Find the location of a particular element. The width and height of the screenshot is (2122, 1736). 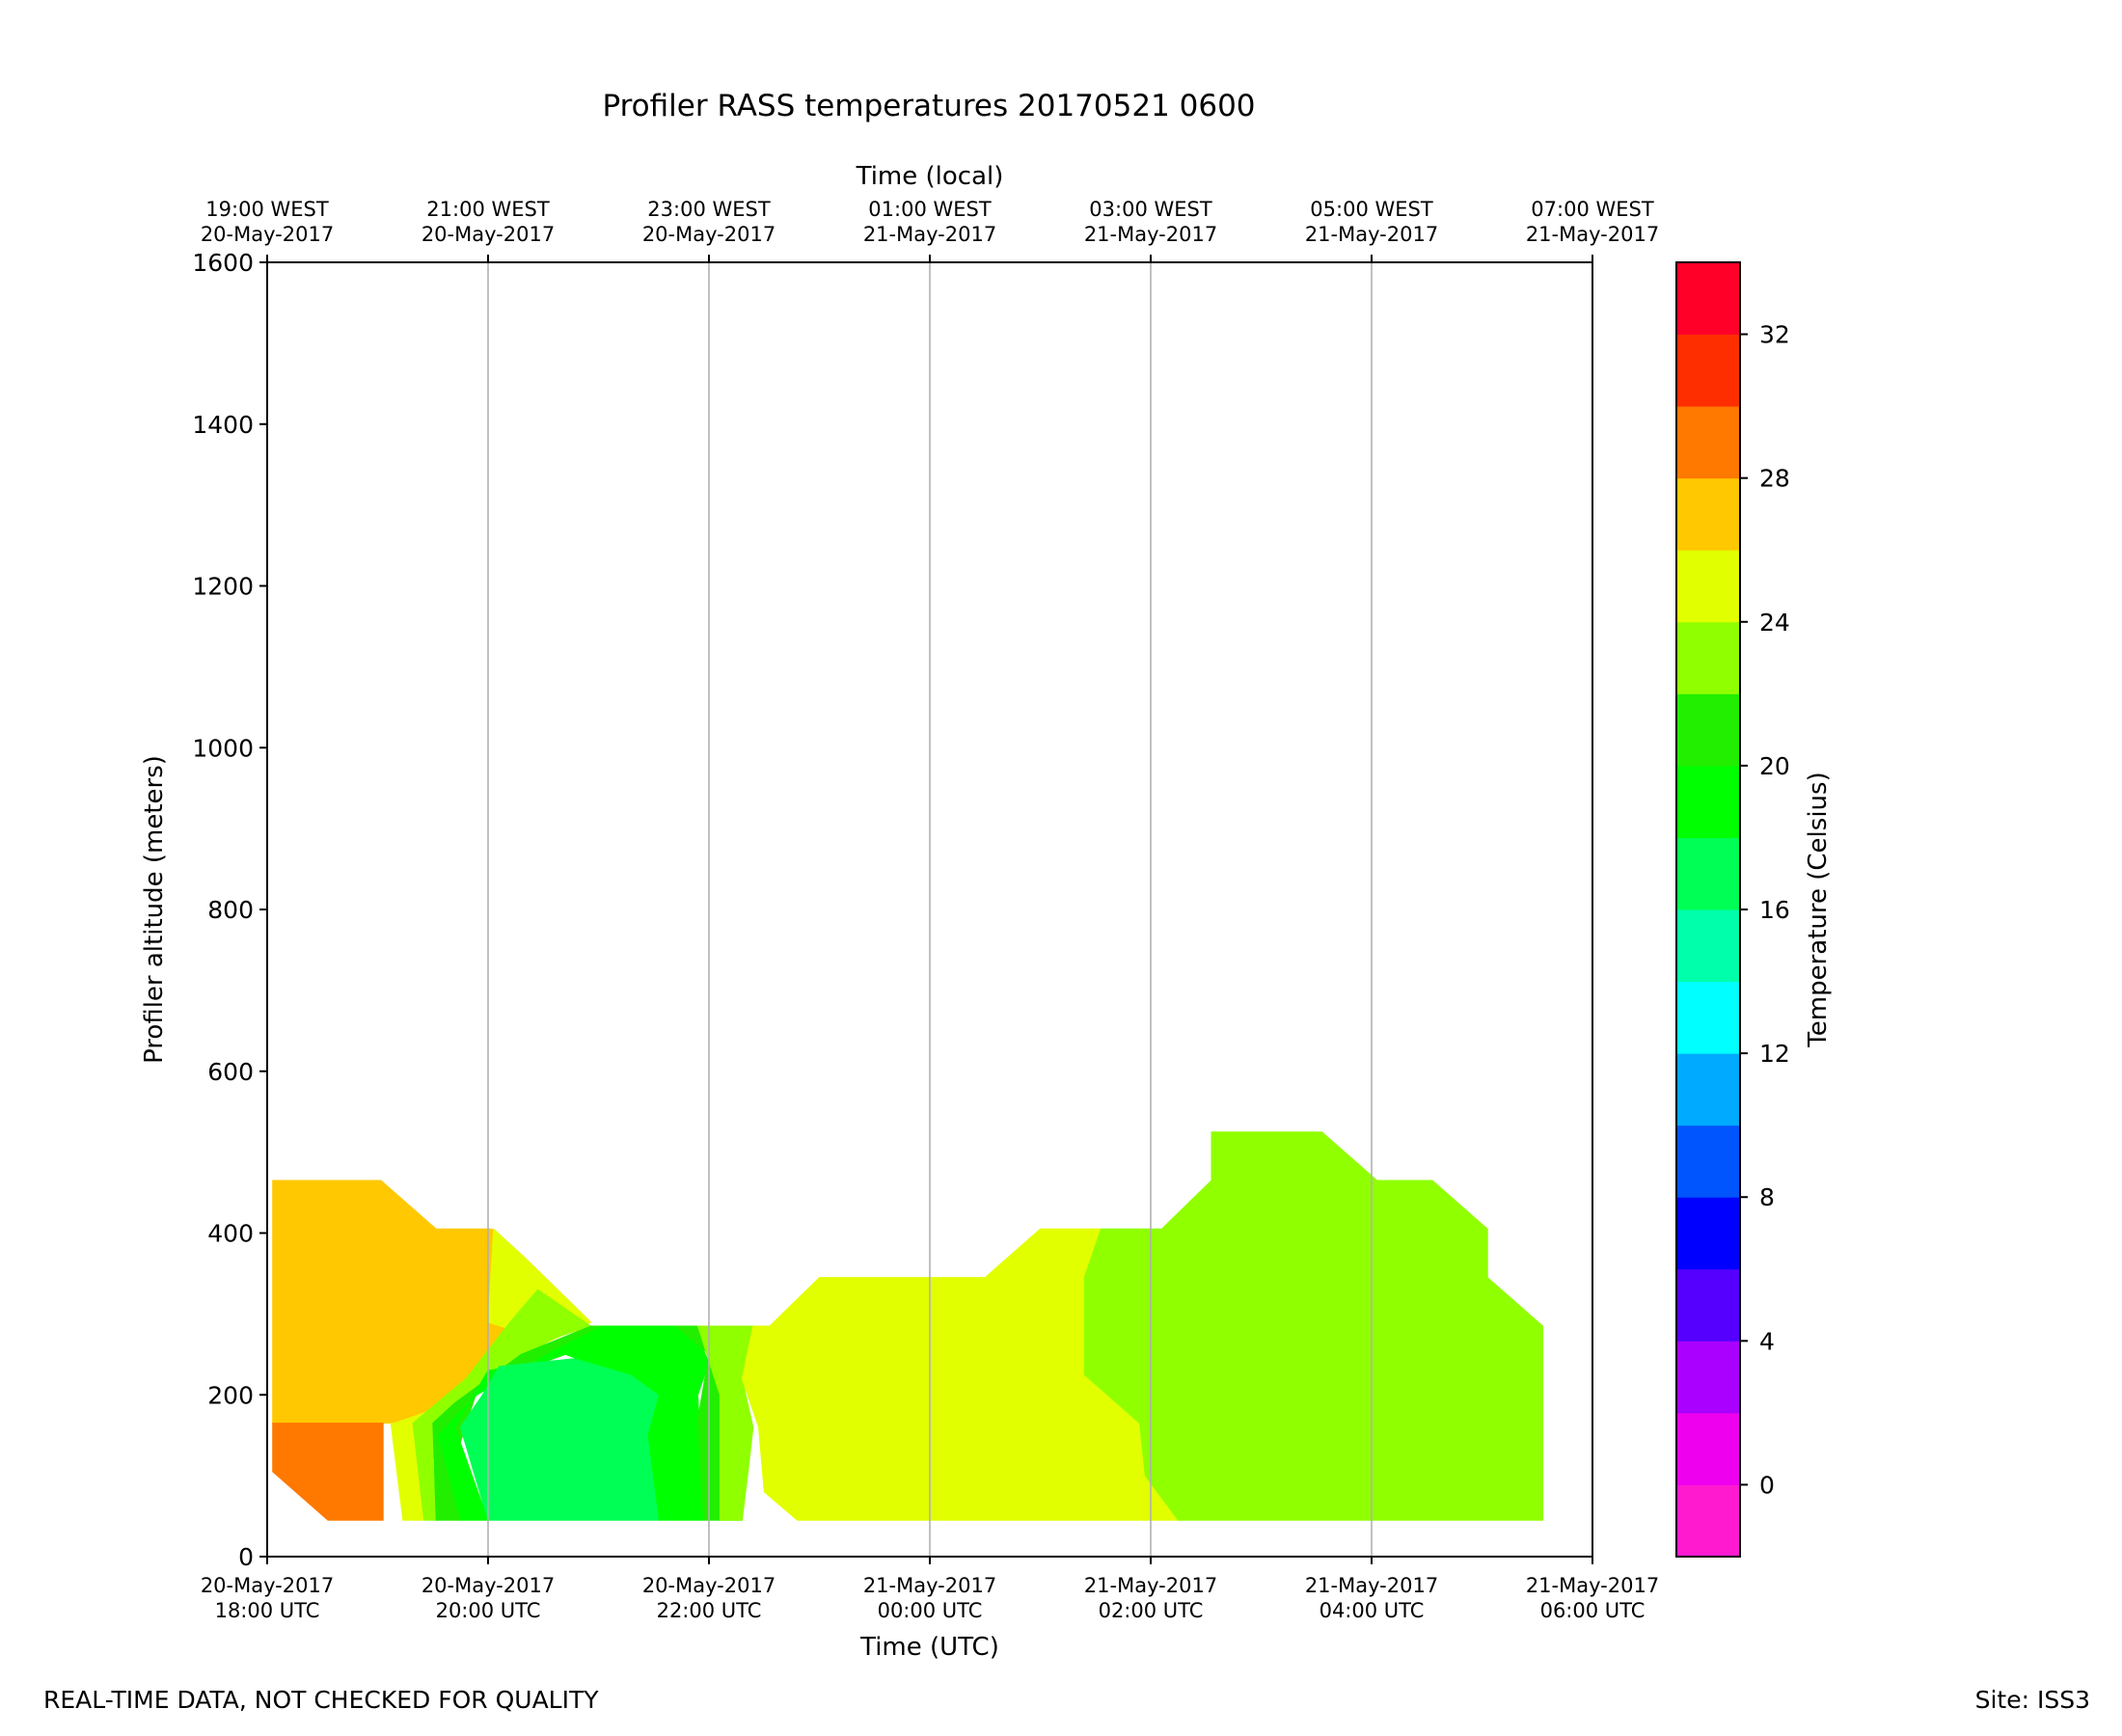

top-tick-label-time: 03:00 WEST is located at coordinates (1151, 209).